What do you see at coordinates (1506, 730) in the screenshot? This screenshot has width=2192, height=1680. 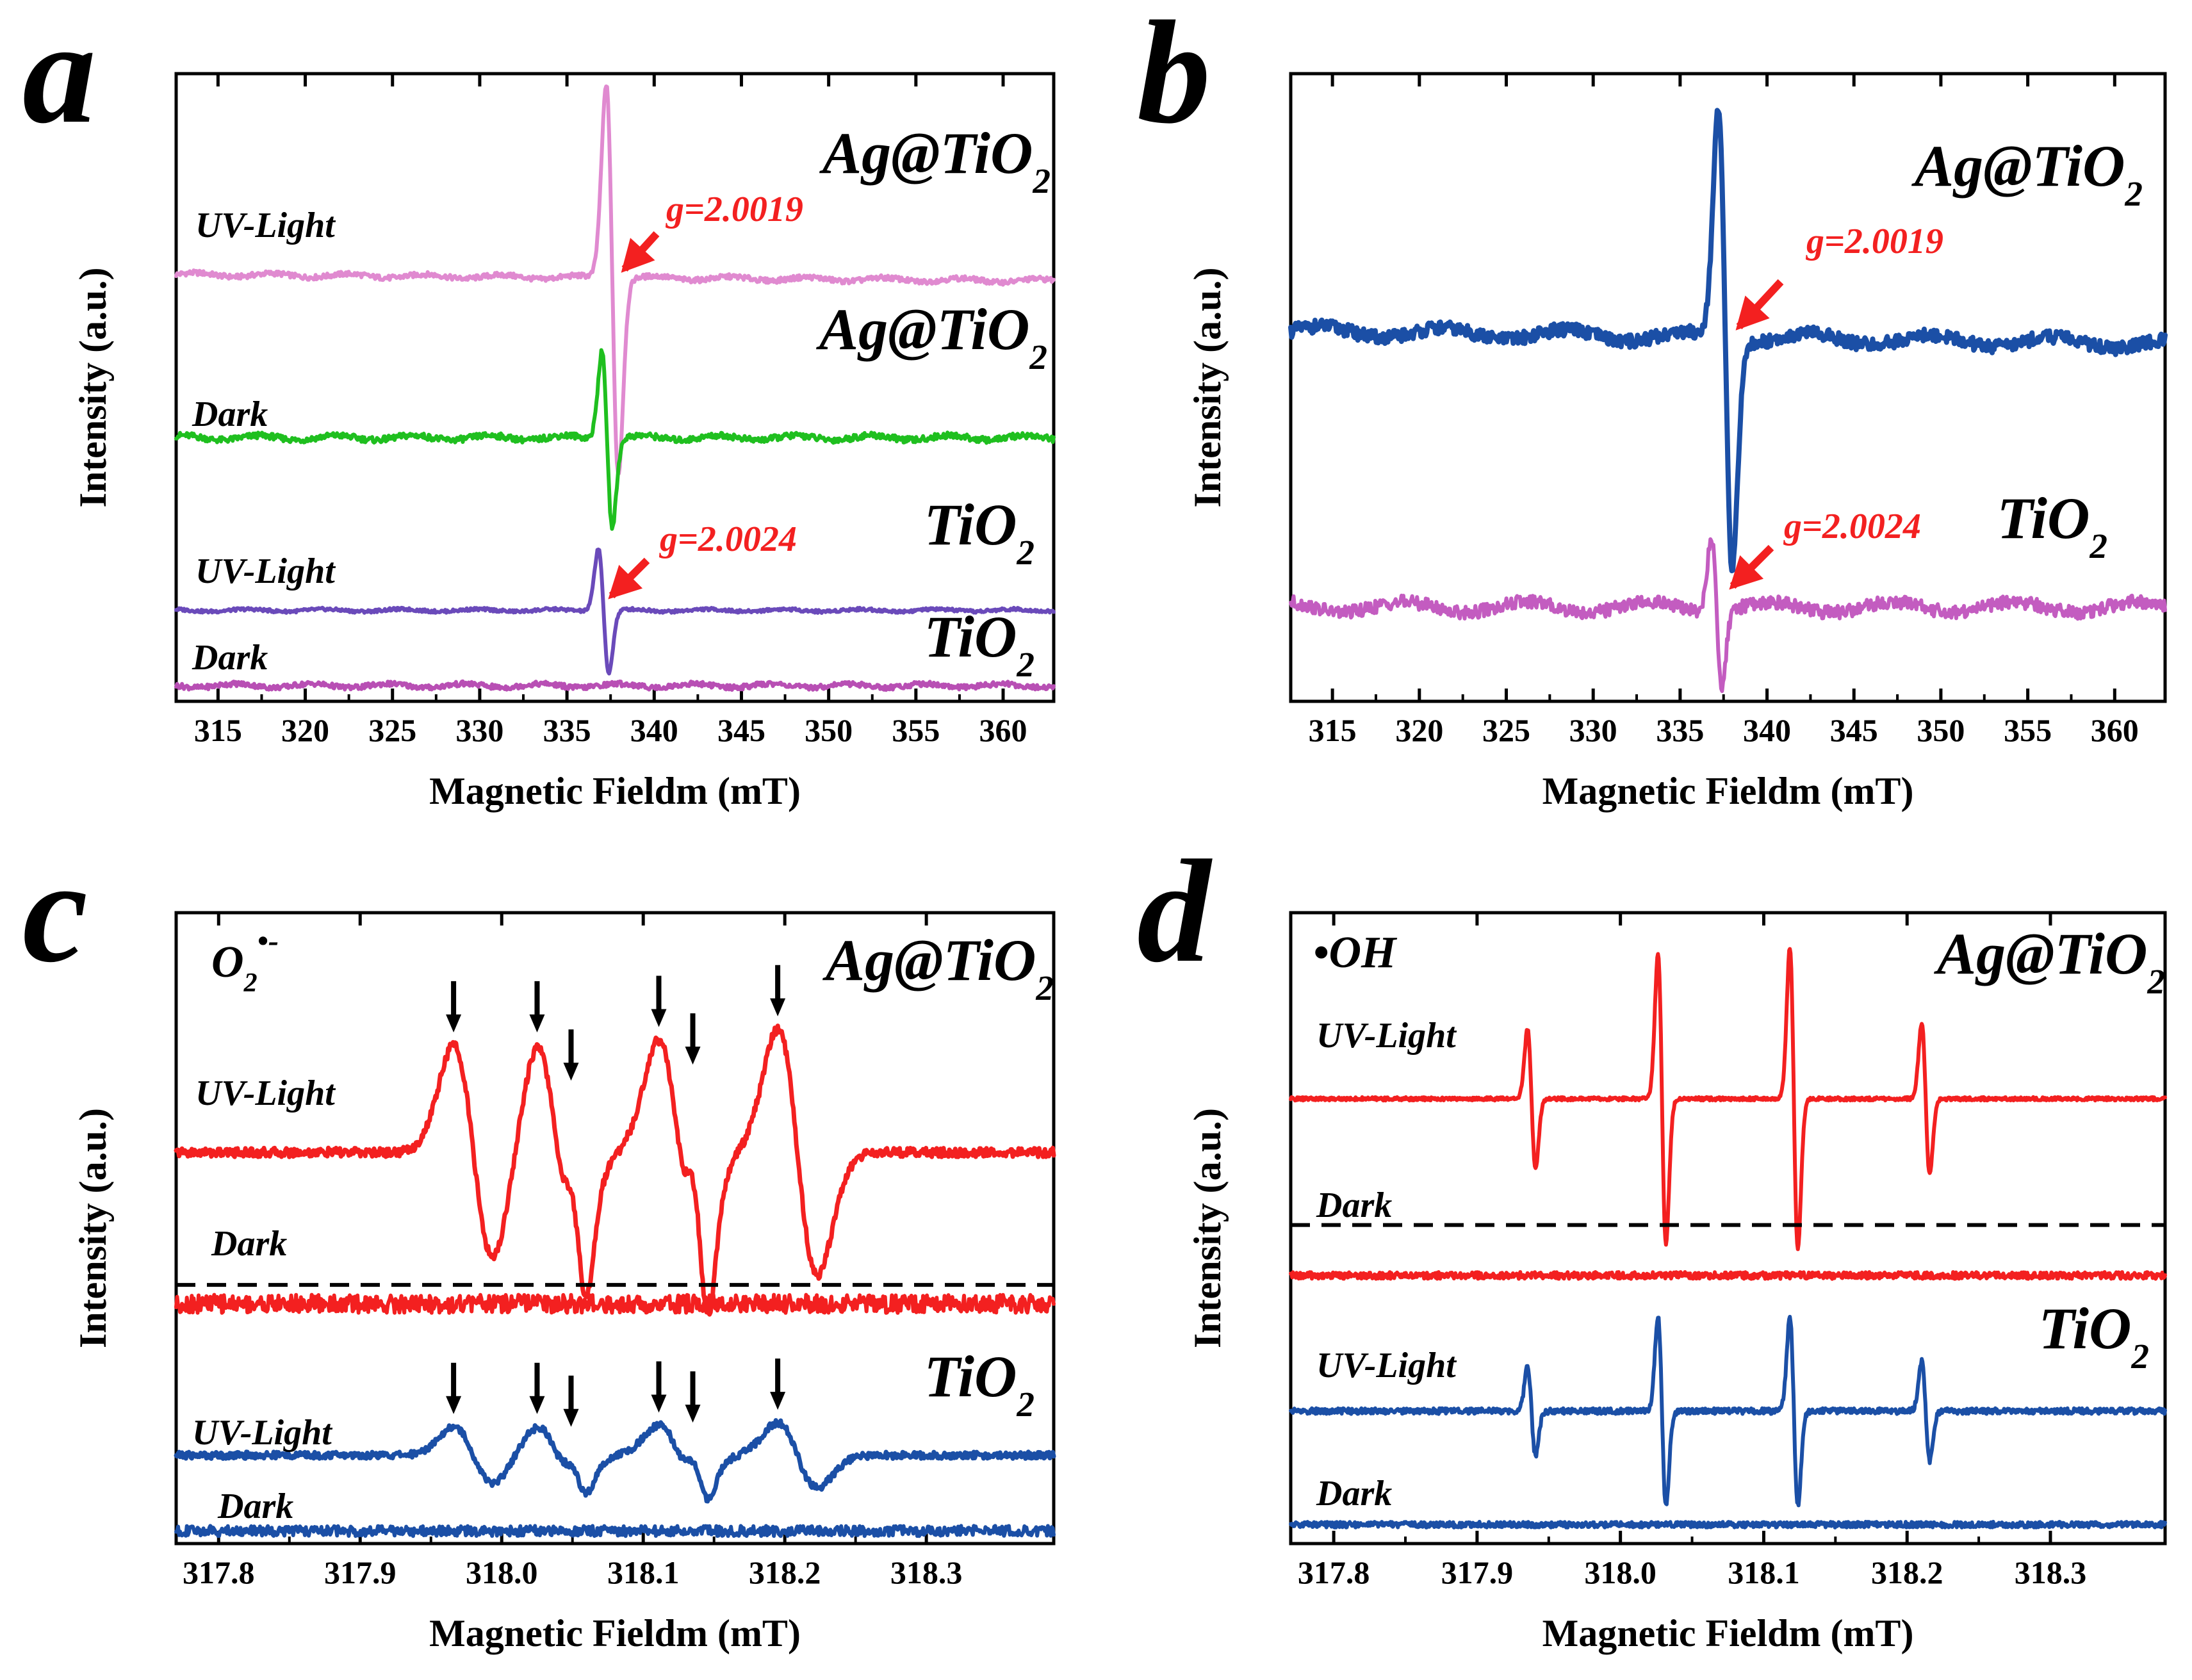 I see `x-tick-label-b: 325` at bounding box center [1506, 730].